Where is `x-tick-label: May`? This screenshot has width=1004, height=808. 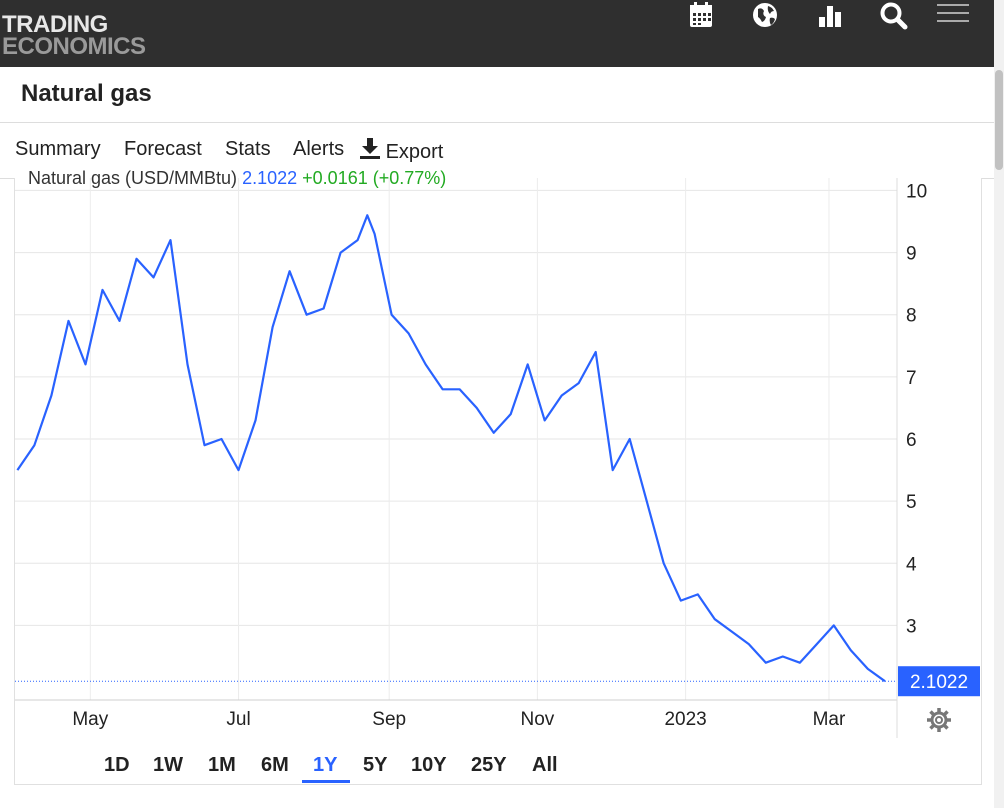
x-tick-label: May is located at coordinates (90, 719).